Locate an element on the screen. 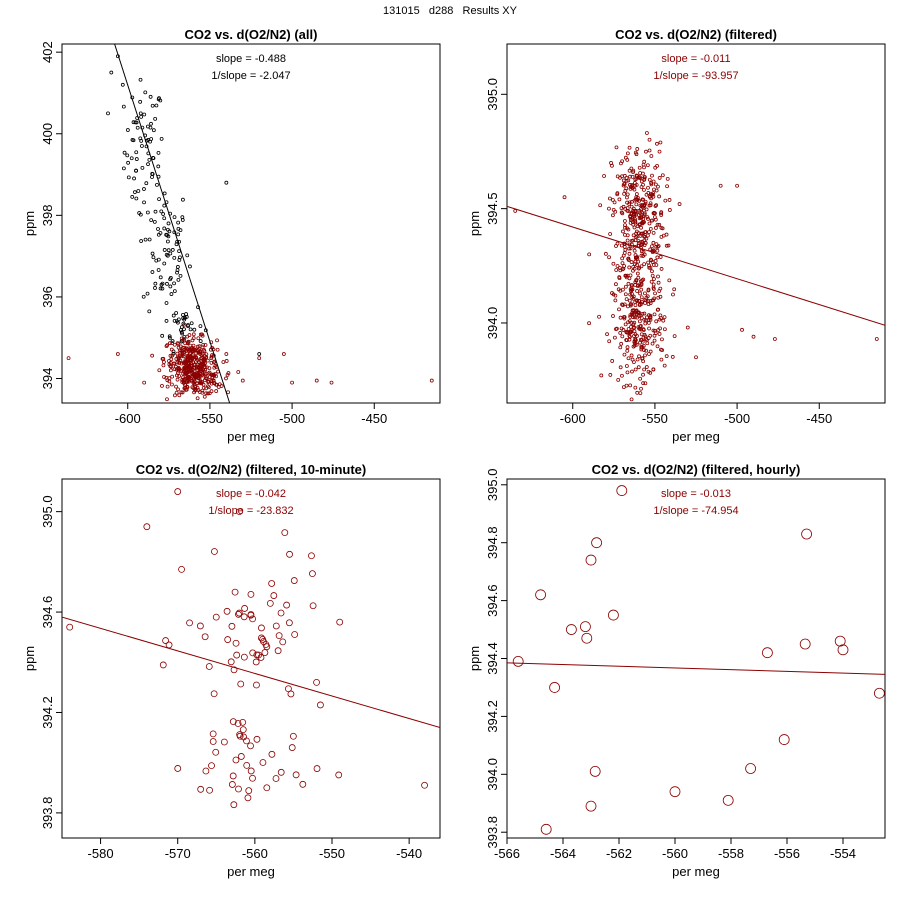 This screenshot has height=900, width=900. x-tick-label: -566 is located at coordinates (507, 853).